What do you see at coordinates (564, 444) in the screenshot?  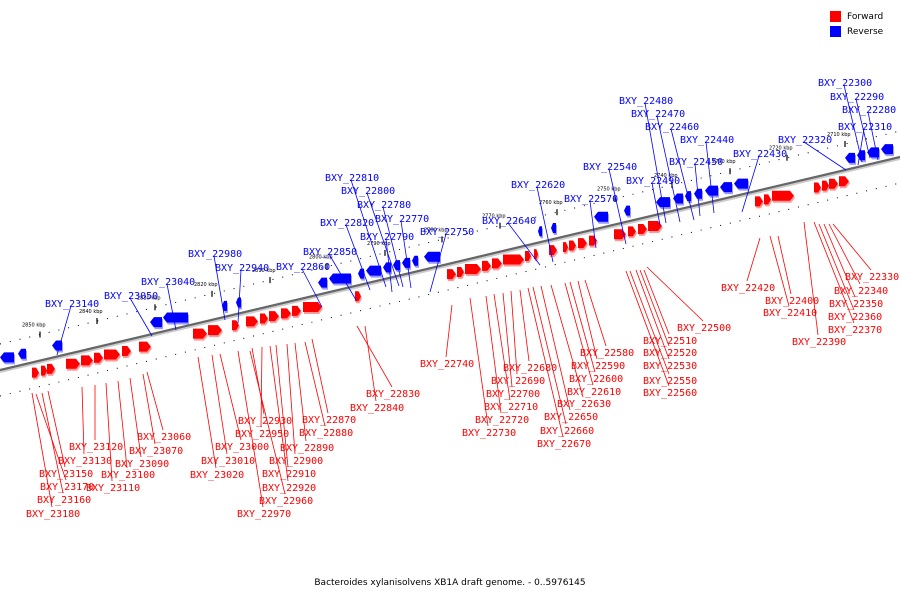 I see `gene-label: BXY_22670` at bounding box center [564, 444].